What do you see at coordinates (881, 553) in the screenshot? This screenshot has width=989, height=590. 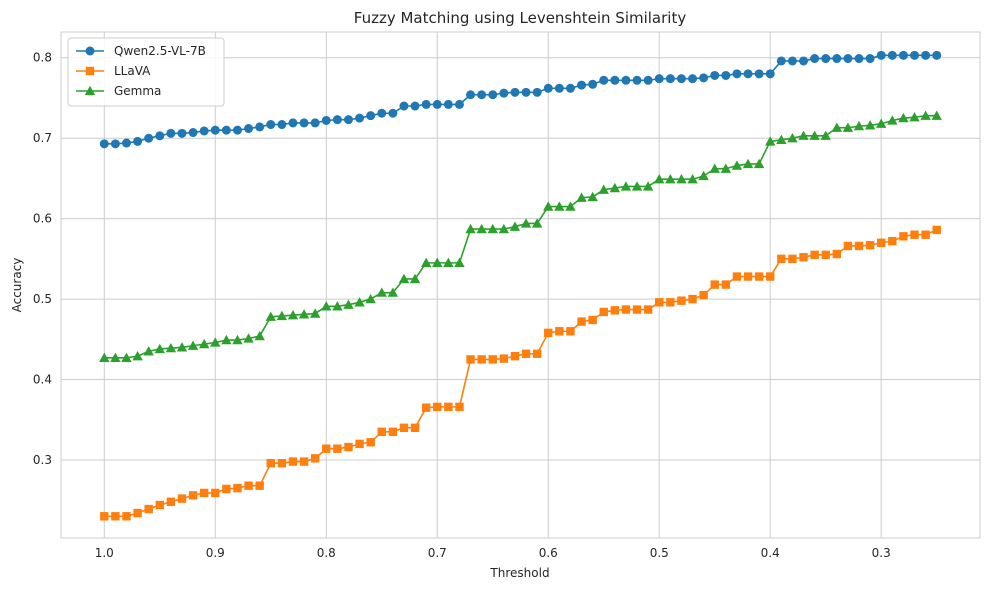 I see `x-tick-label: 0.3` at bounding box center [881, 553].